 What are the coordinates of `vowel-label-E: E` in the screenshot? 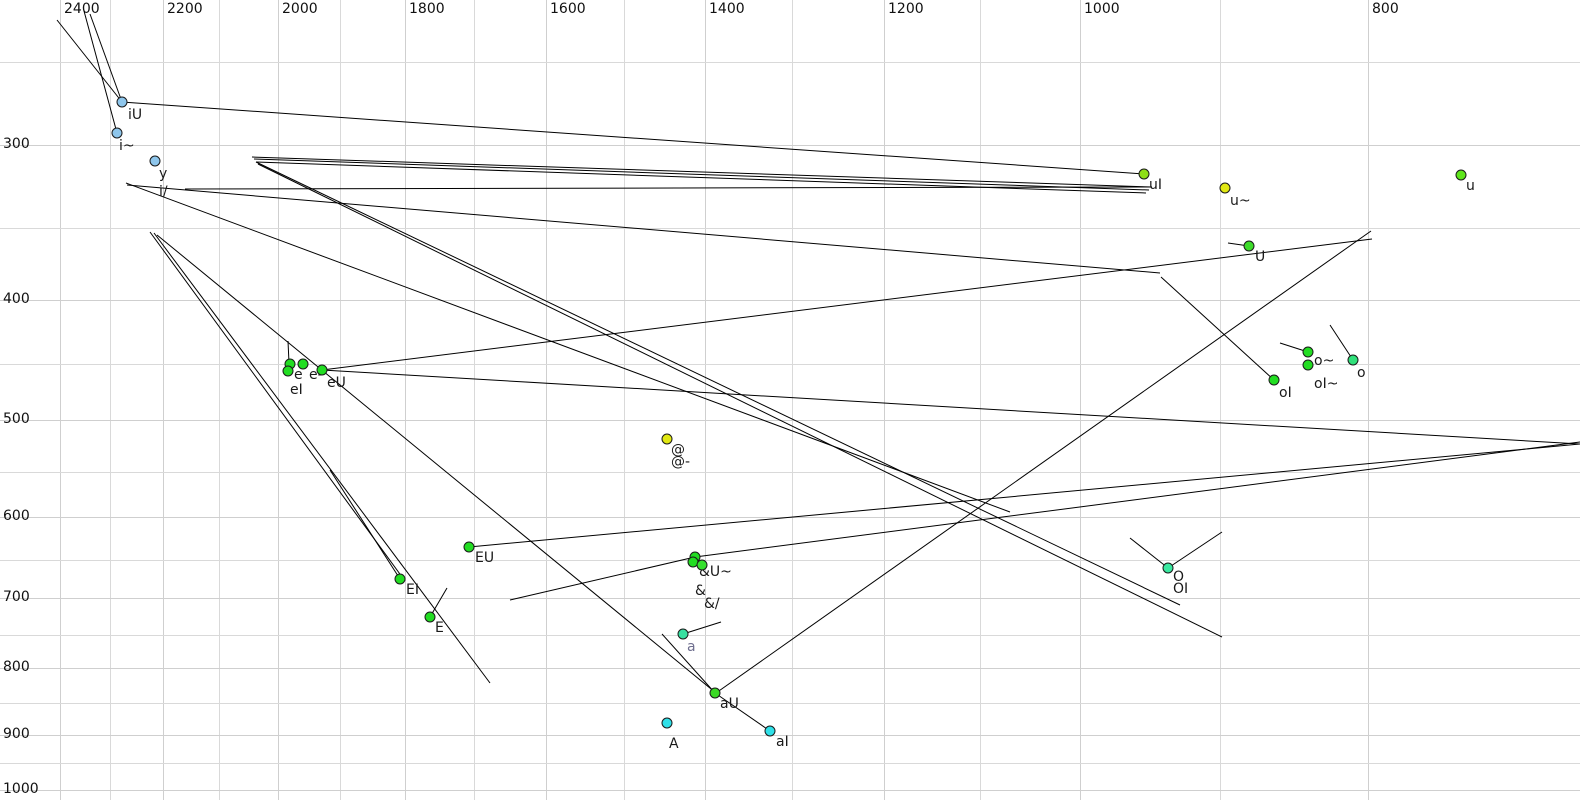 It's located at (439, 628).